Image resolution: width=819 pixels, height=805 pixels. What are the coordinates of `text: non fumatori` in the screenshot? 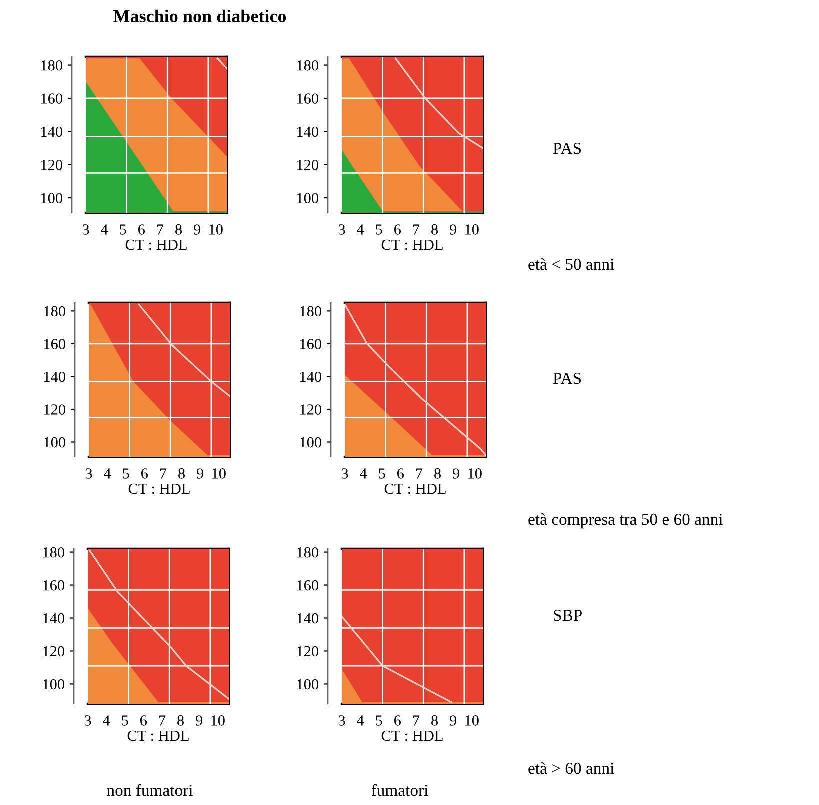 It's located at (150, 790).